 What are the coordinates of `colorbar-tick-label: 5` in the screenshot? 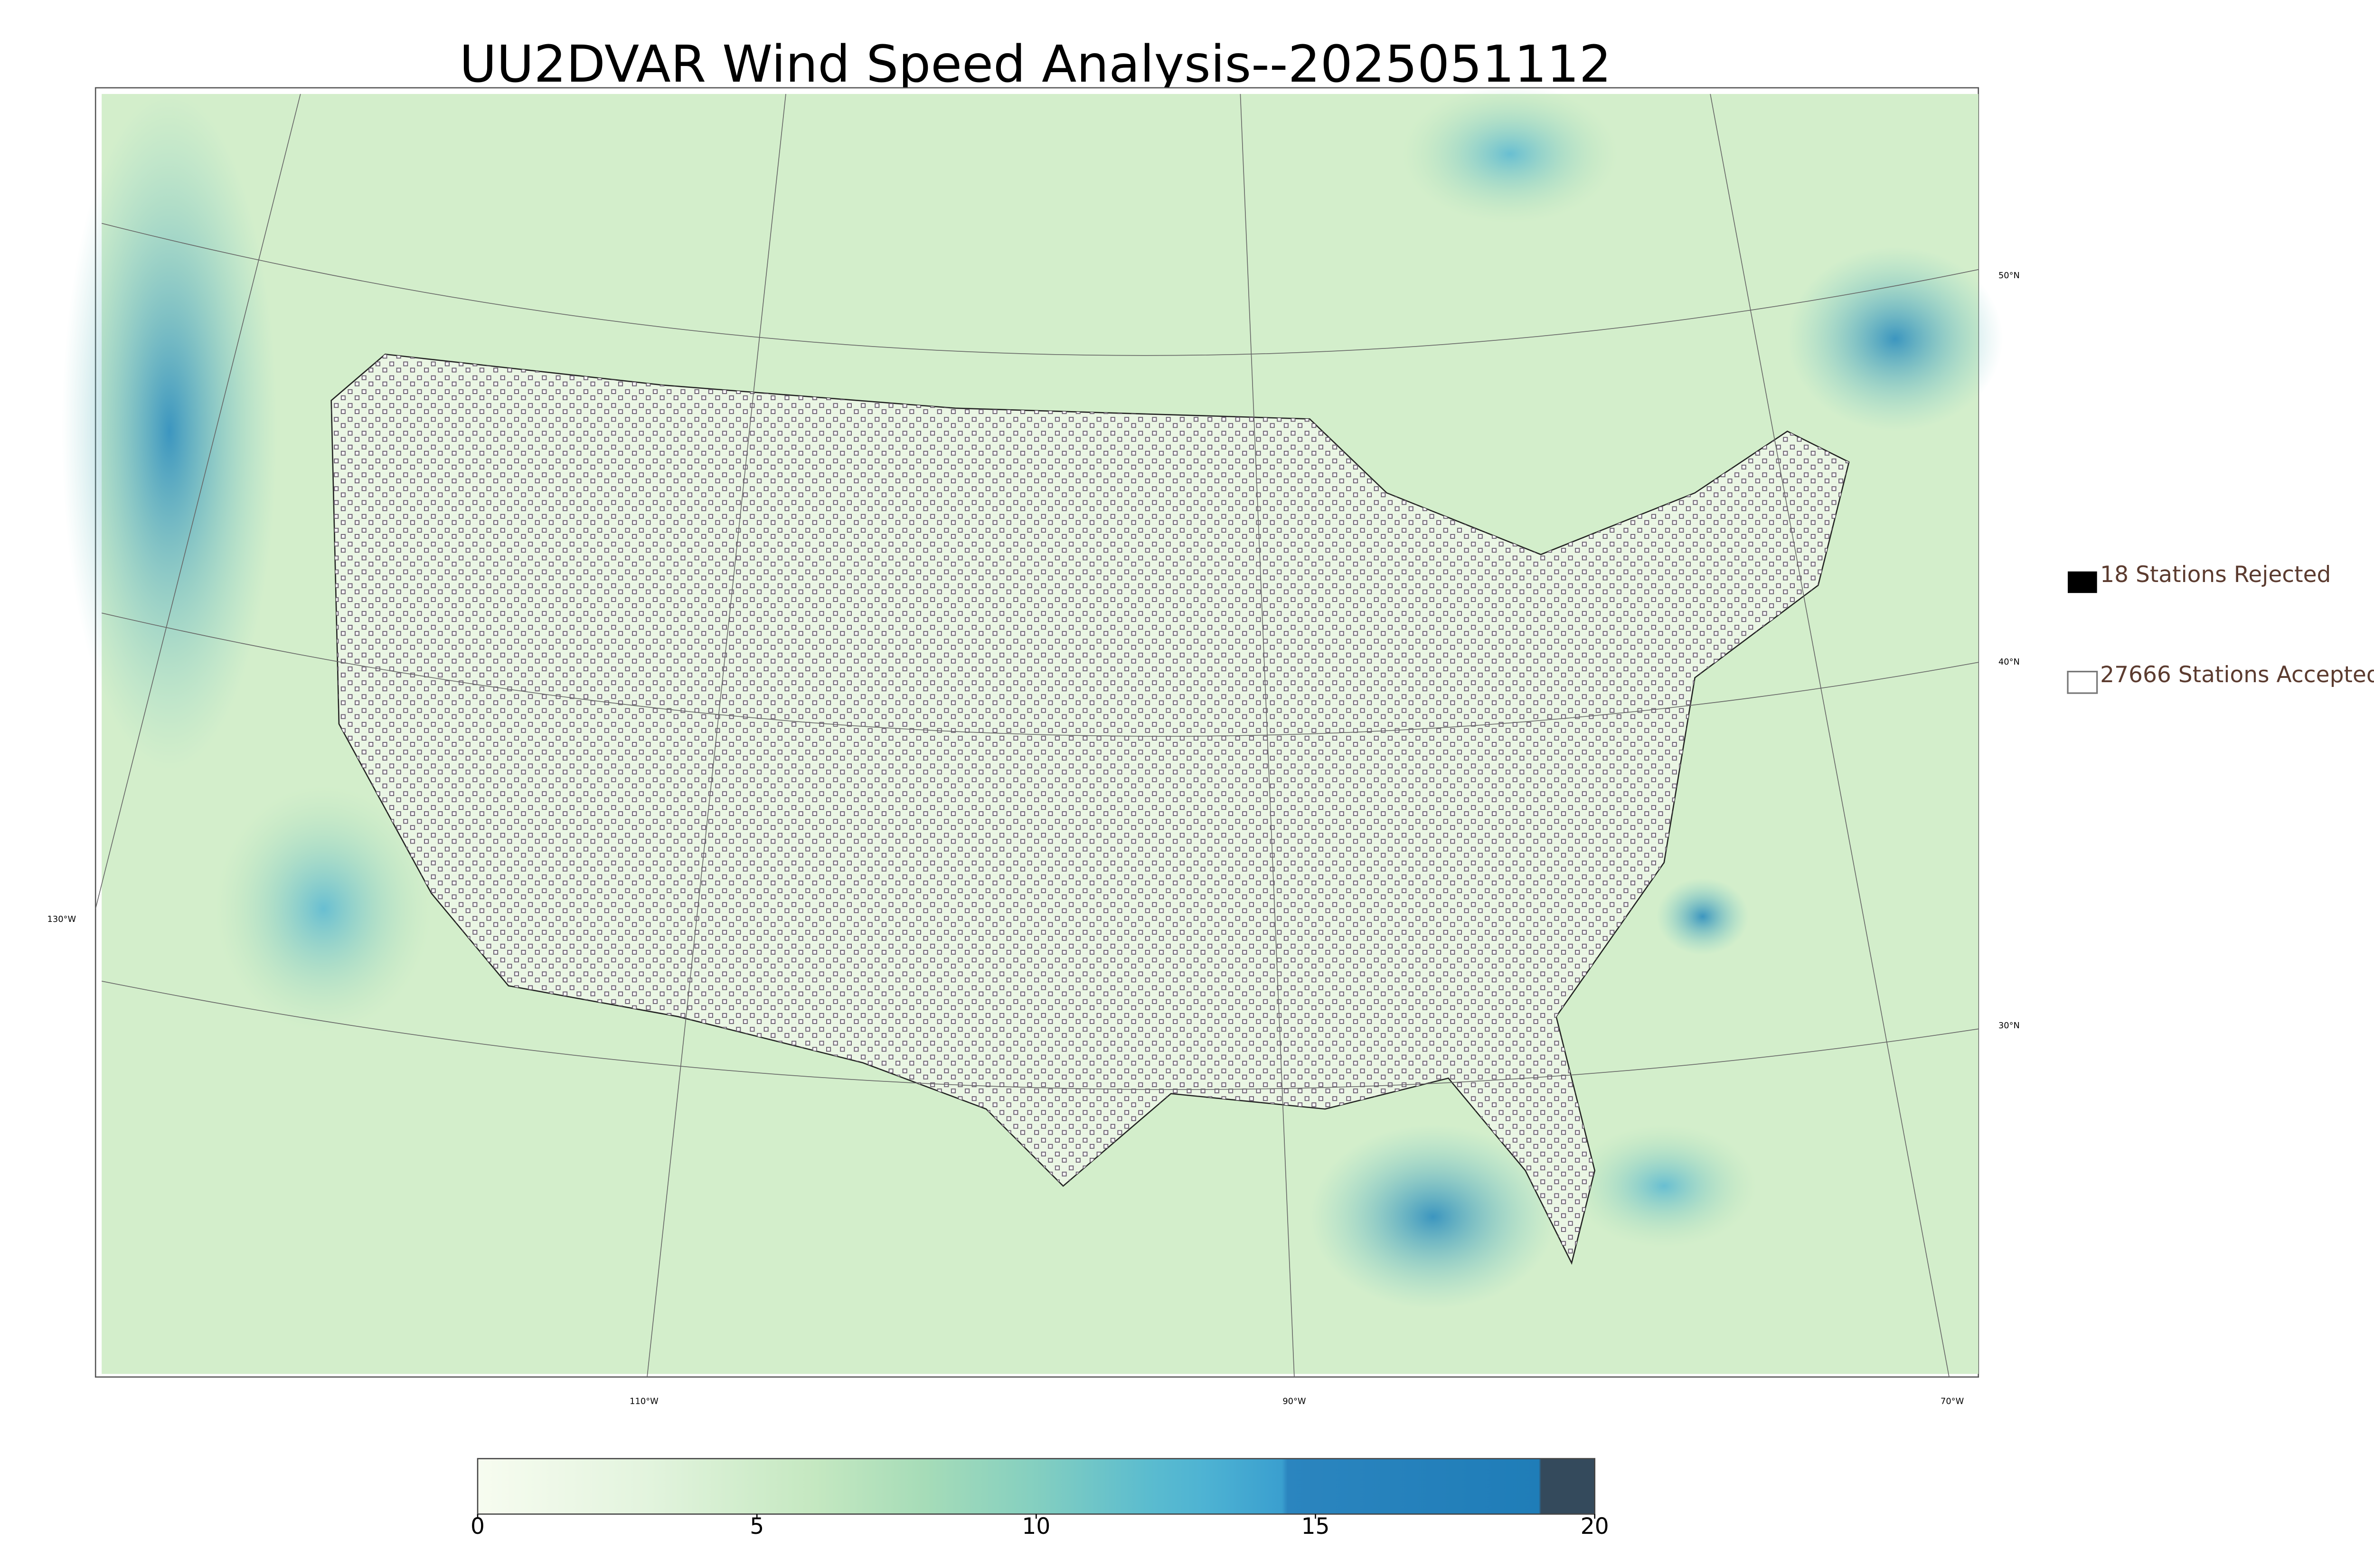 It's located at (757, 1527).